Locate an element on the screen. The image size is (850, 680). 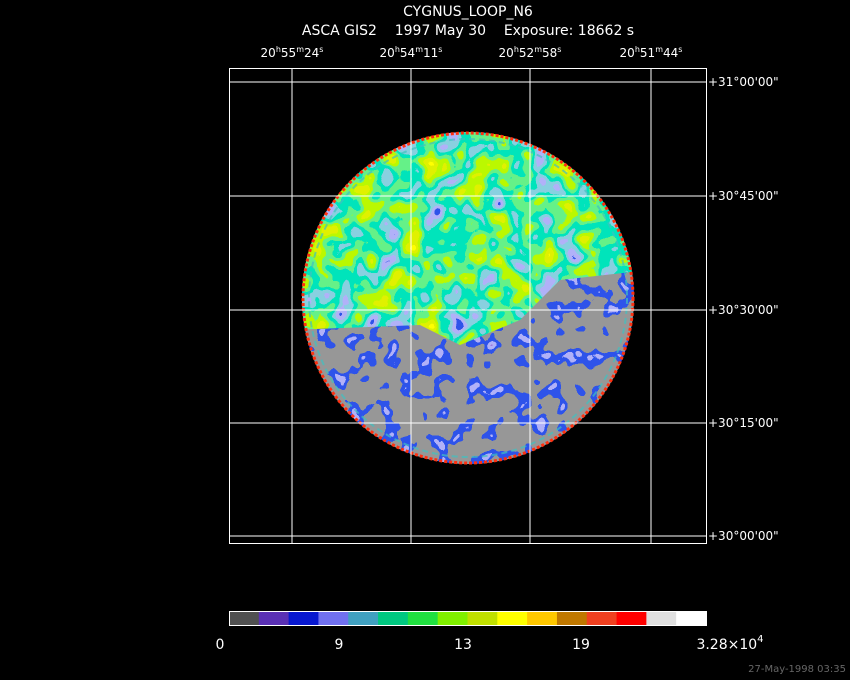
dec-label: +30°30'00" is located at coordinates (743, 310).